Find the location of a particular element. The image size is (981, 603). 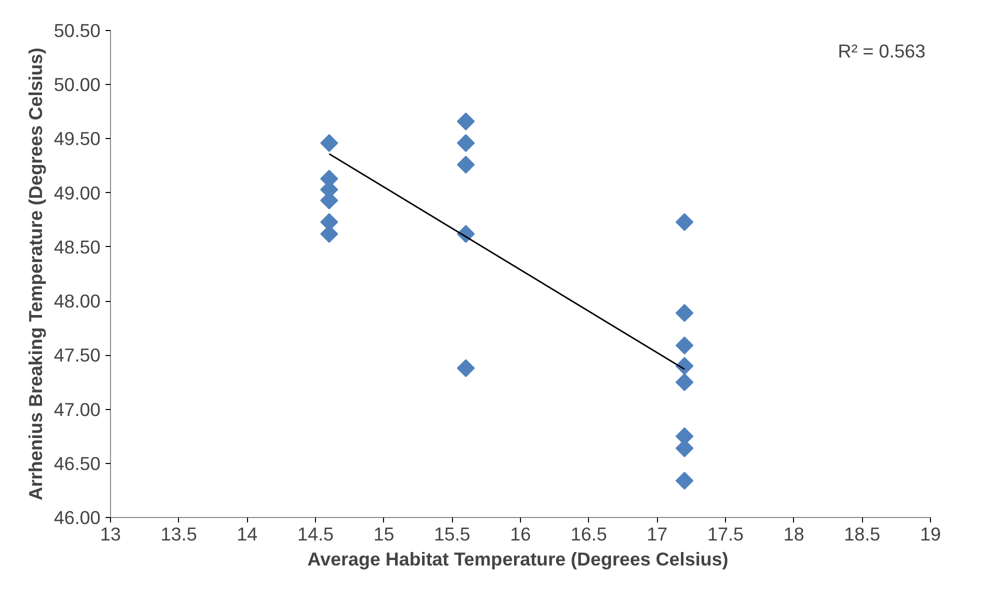

x-tick-label: 15 is located at coordinates (383, 534).